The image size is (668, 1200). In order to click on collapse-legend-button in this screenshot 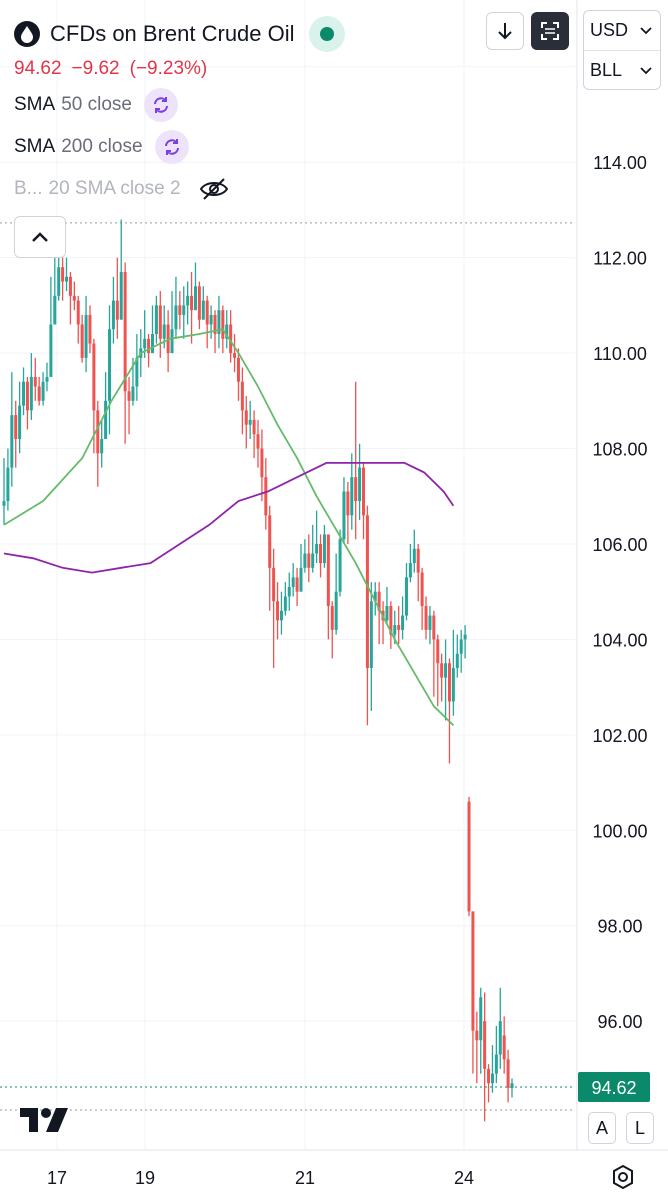, I will do `click(40, 237)`.